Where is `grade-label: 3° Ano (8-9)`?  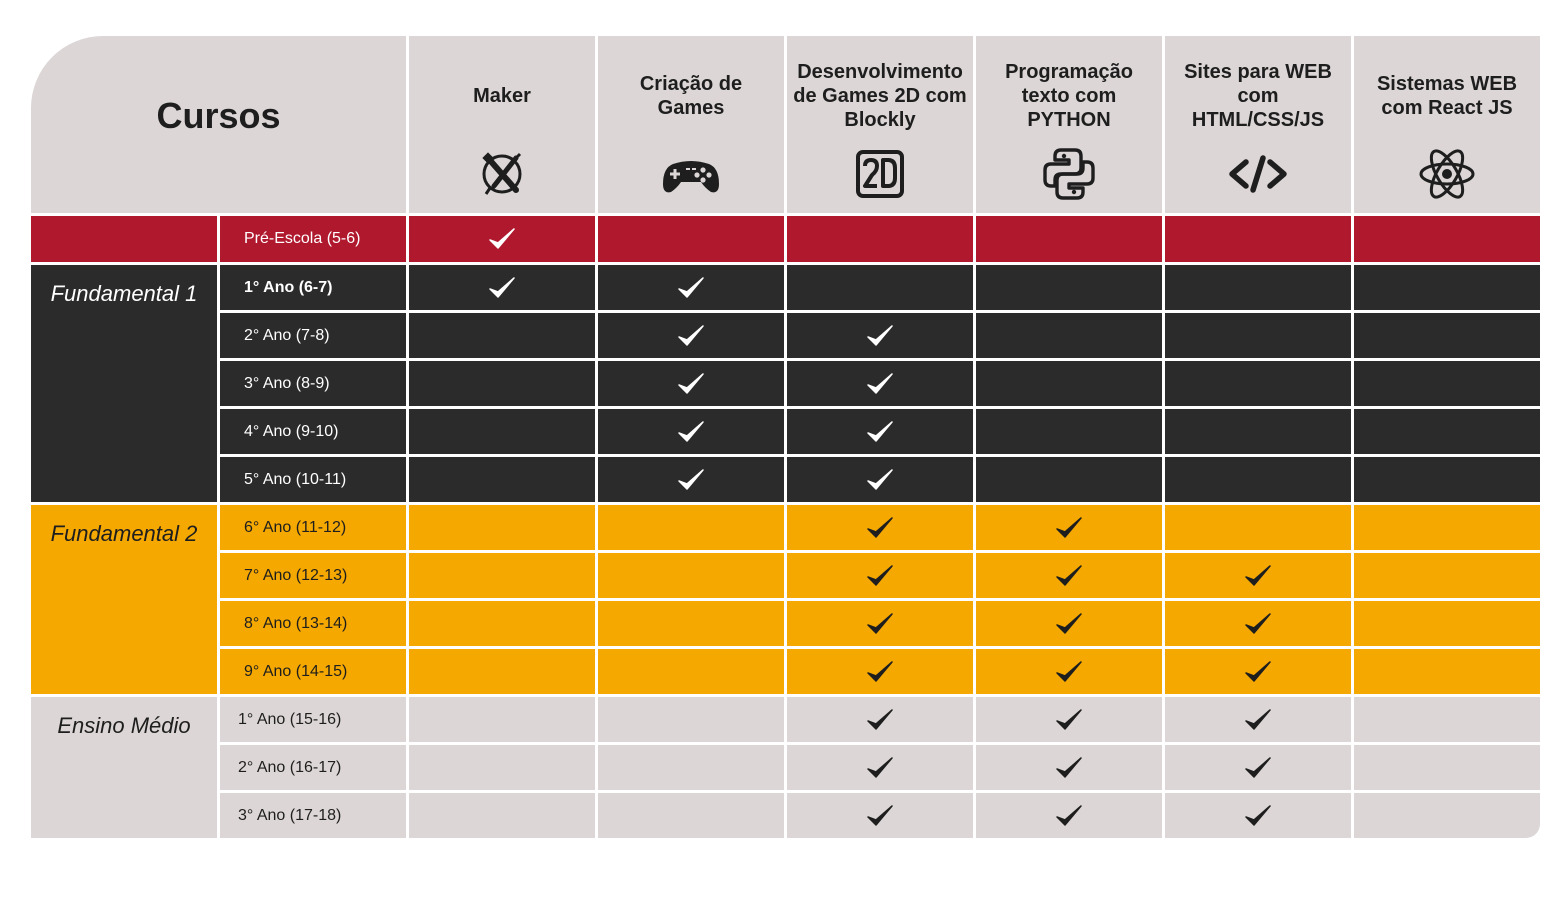 grade-label: 3° Ano (8-9) is located at coordinates (287, 383).